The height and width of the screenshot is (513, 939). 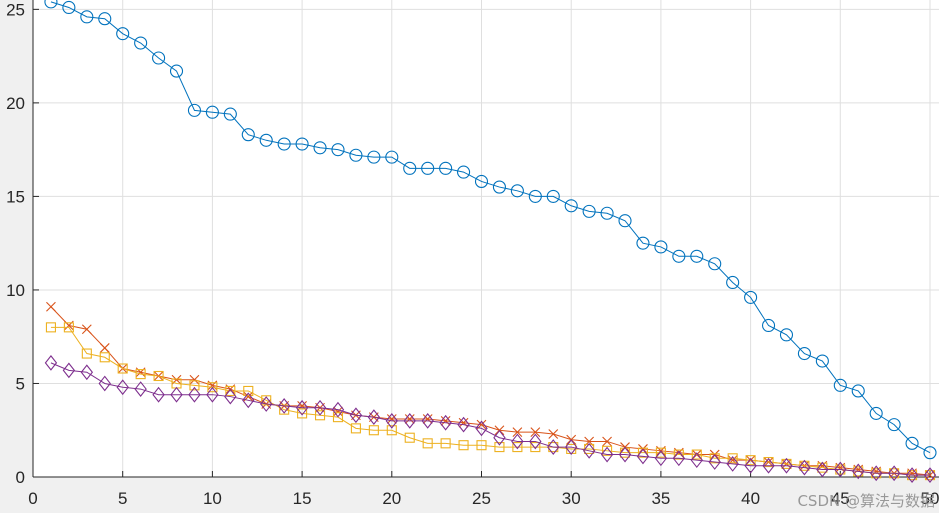 What do you see at coordinates (930, 498) in the screenshot?
I see `x-tick-label: 50` at bounding box center [930, 498].